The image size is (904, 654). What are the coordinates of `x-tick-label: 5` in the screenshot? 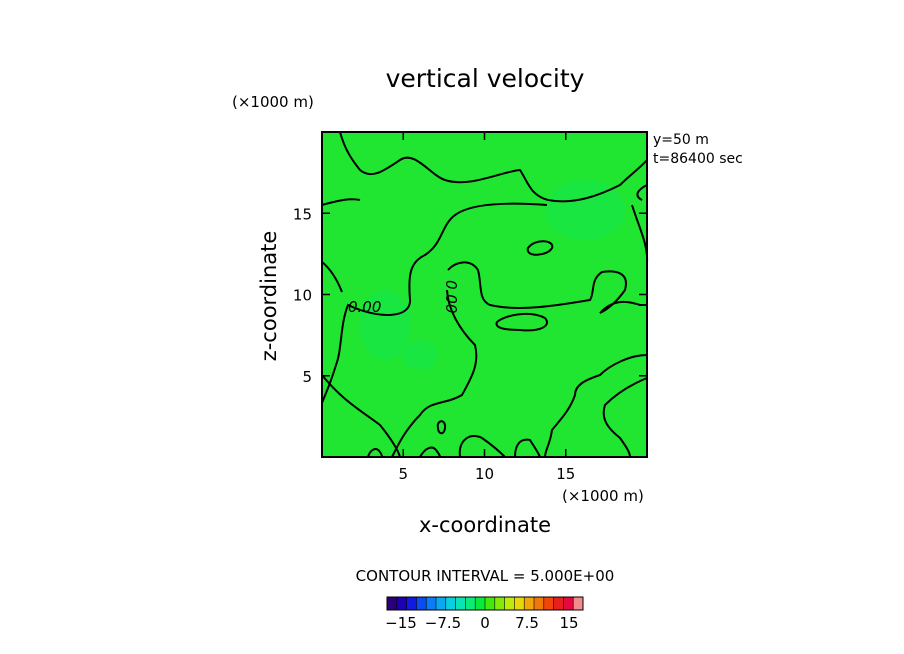 It's located at (403, 474).